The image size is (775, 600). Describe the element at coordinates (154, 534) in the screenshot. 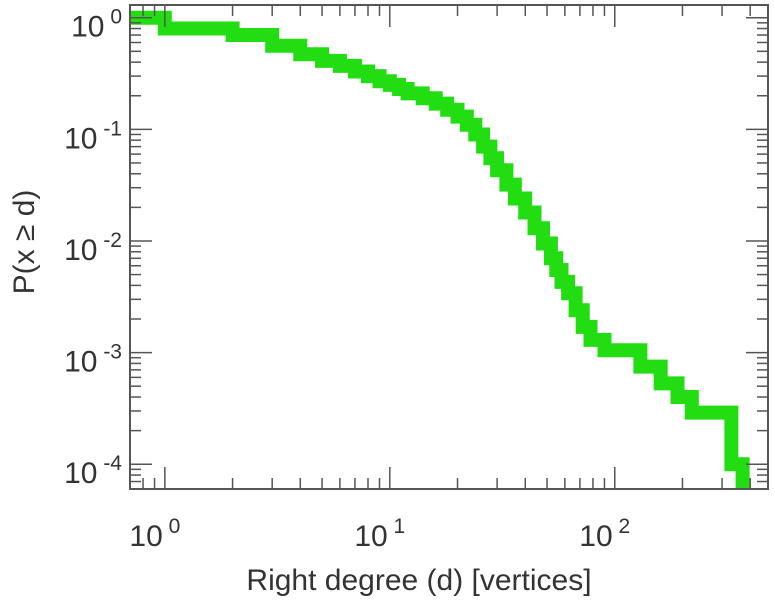

I see `x-tick-label: 10 0` at that location.